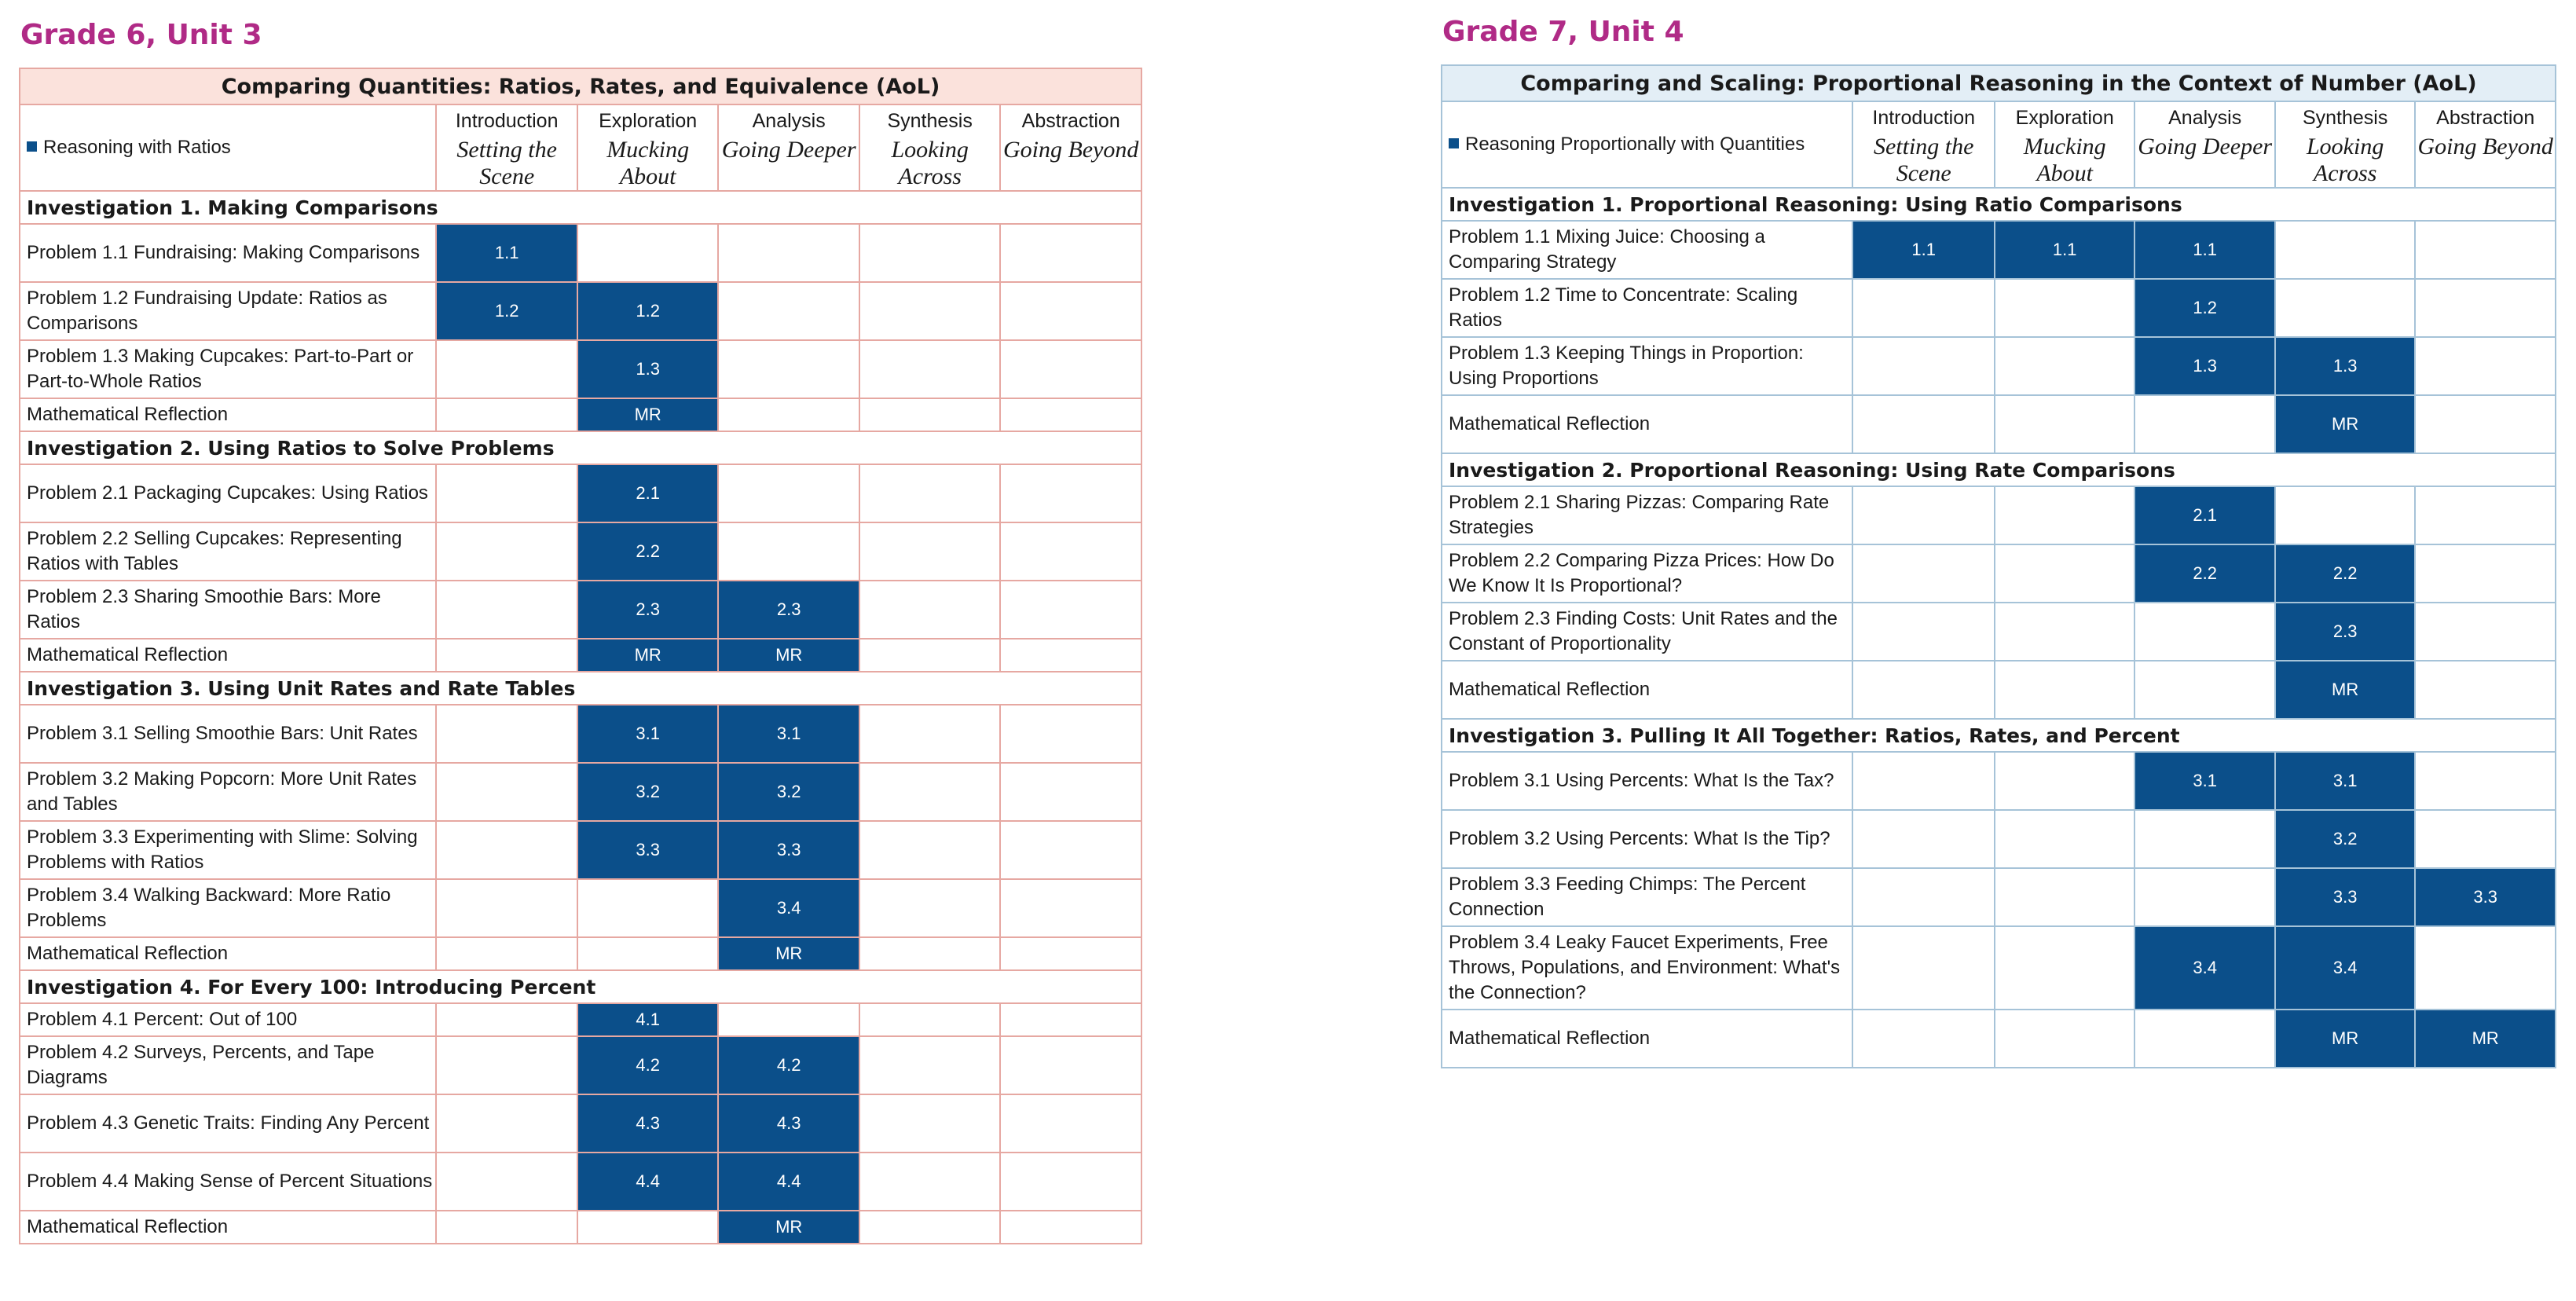 Image resolution: width=2576 pixels, height=1301 pixels. I want to click on filled-cell: 2.3, so click(648, 610).